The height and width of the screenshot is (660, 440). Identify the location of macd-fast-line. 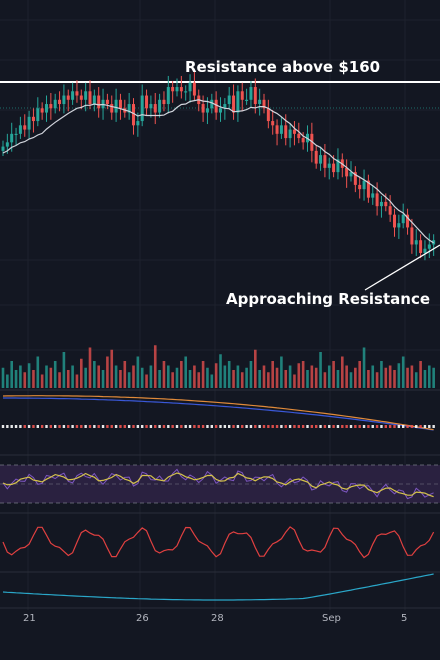
(218, 414).